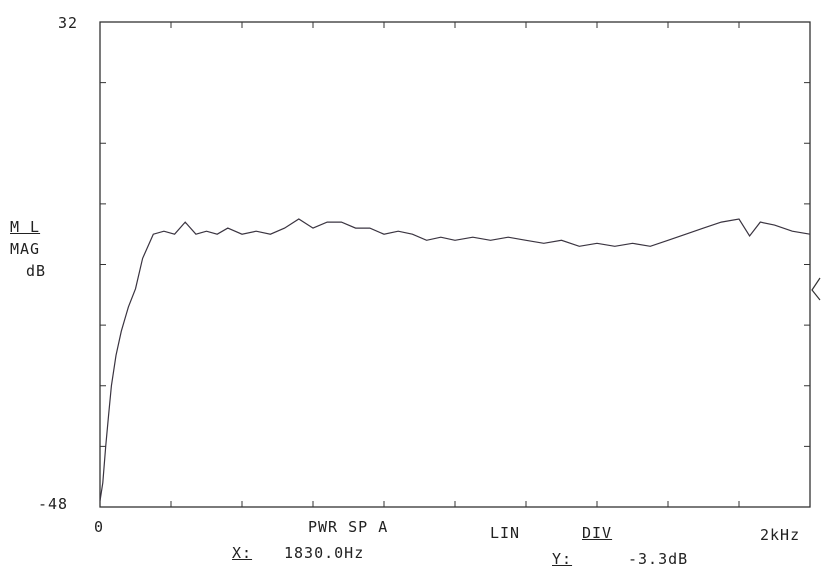 The image size is (821, 573). I want to click on y-axis-label-line2: MAG, so click(25, 249).